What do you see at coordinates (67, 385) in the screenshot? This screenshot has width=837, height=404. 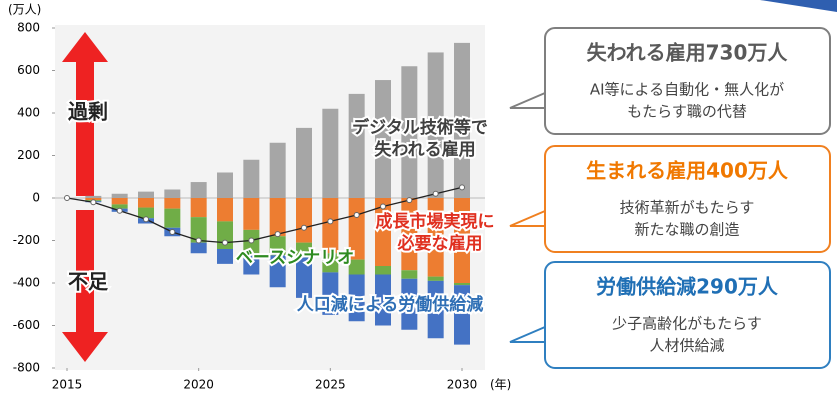 I see `x-tick-label: 2015` at bounding box center [67, 385].